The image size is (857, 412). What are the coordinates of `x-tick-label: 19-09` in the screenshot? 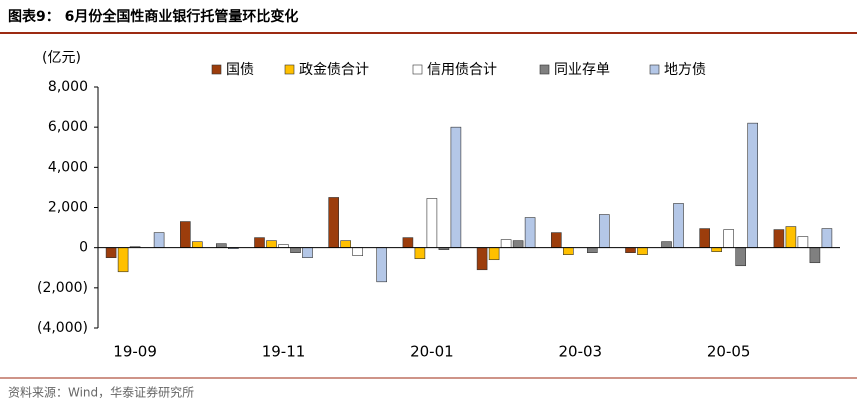 It's located at (135, 352).